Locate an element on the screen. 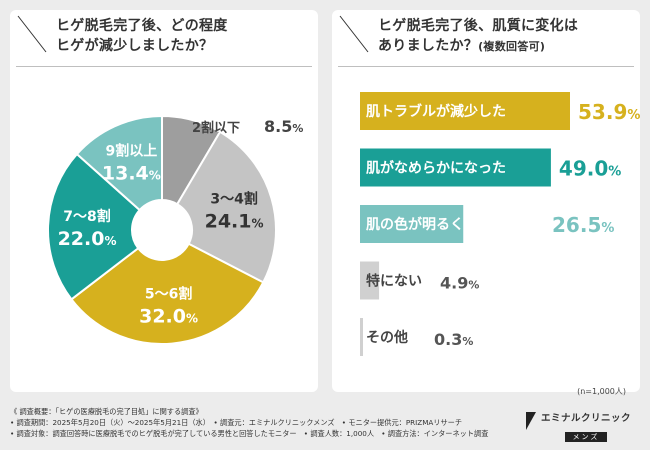 The height and width of the screenshot is (450, 650). right-title-rule is located at coordinates (486, 66).